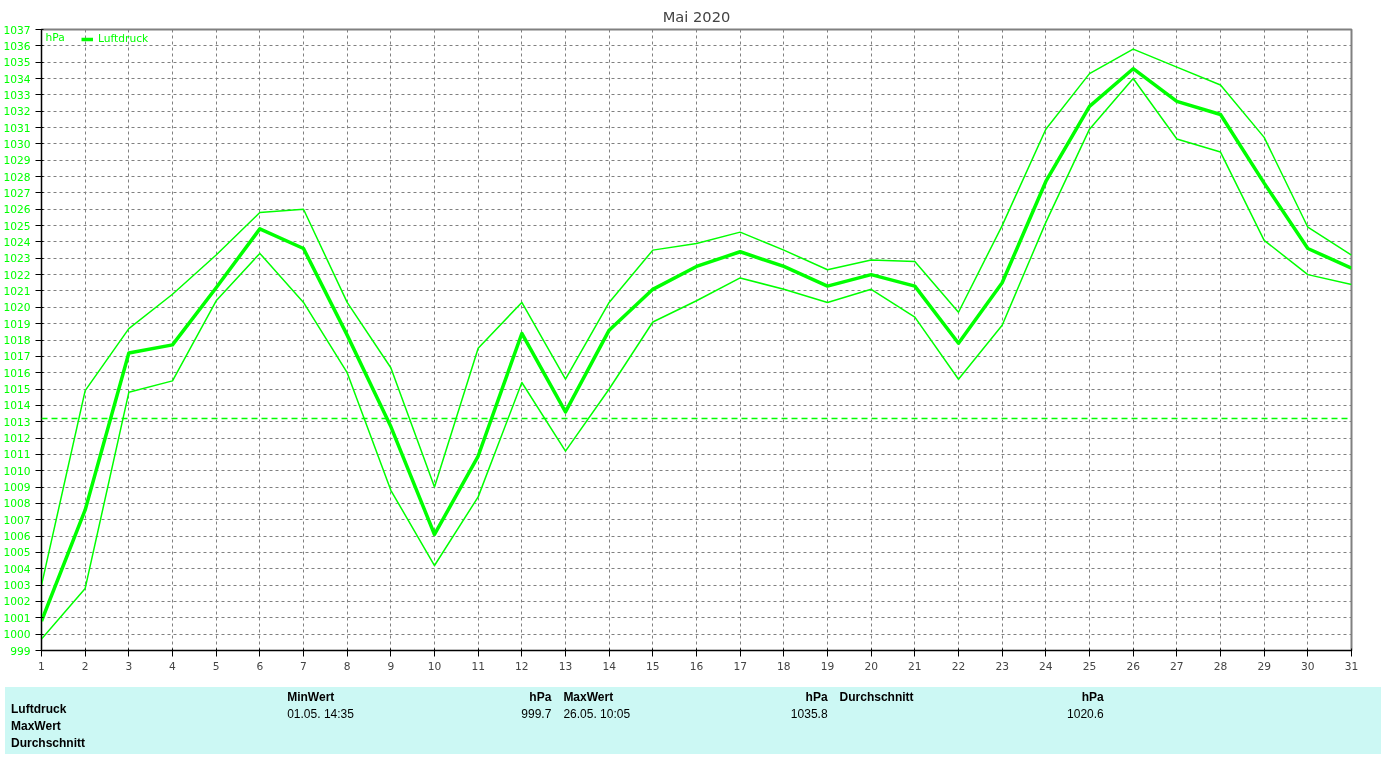 Image resolution: width=1381 pixels, height=768 pixels. Describe the element at coordinates (17, 324) in the screenshot. I see `y-tick-label: 1019` at that location.